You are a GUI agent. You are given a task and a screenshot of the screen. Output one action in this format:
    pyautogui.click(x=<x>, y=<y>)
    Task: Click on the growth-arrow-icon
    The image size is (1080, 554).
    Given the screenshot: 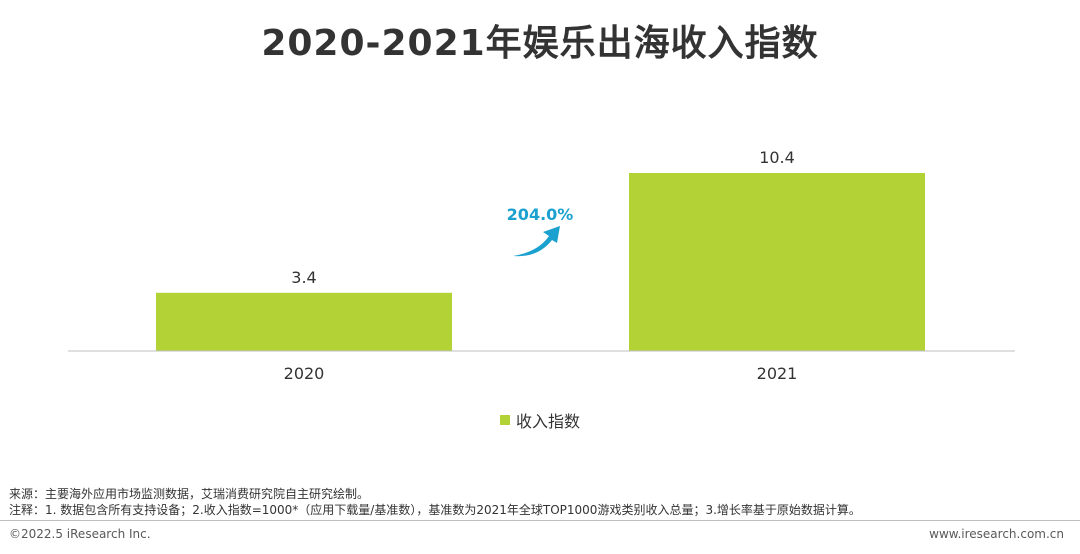 What is the action you would take?
    pyautogui.click(x=536, y=241)
    